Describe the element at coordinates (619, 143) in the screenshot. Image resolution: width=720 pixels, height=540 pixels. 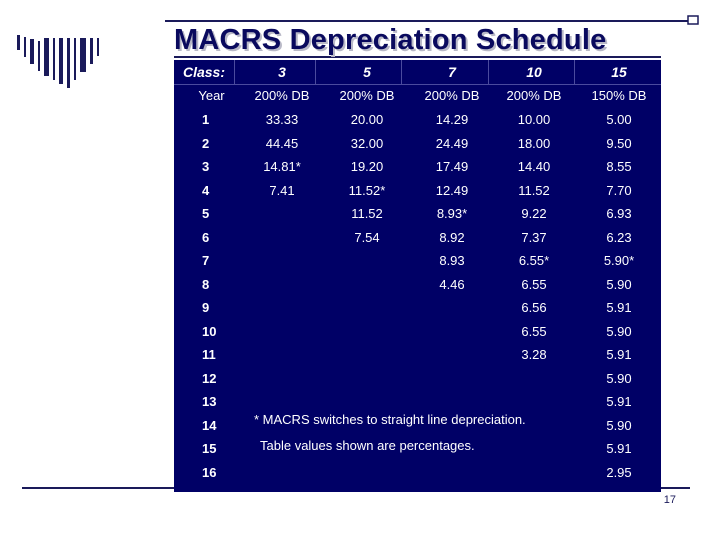
I see `rate-cell: 9.50` at that location.